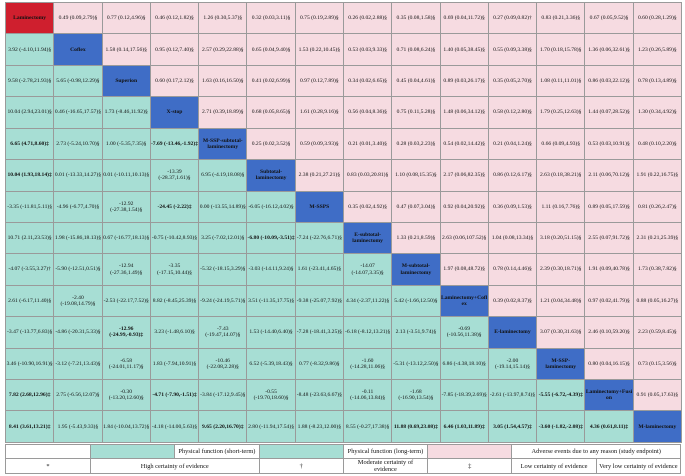 The image size is (685, 476). What do you see at coordinates (174, 238) in the screenshot?
I see `effect-cell-physical-function: -0.75 (-10.42,8.93)§` at bounding box center [174, 238].